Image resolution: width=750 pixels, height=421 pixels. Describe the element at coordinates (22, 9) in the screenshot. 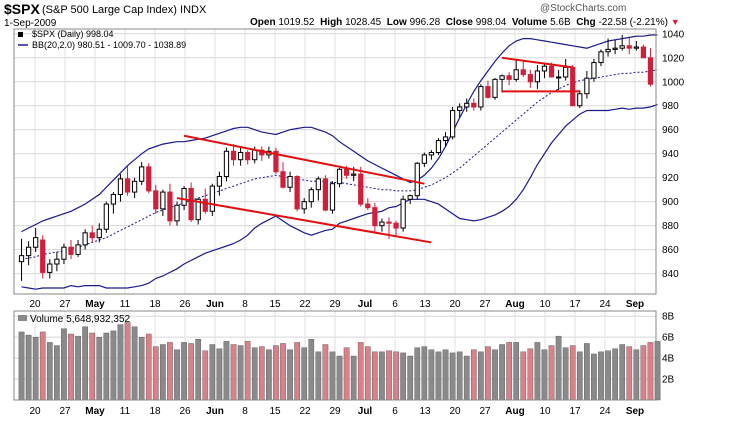

I see `symbol-title: $SPX` at that location.